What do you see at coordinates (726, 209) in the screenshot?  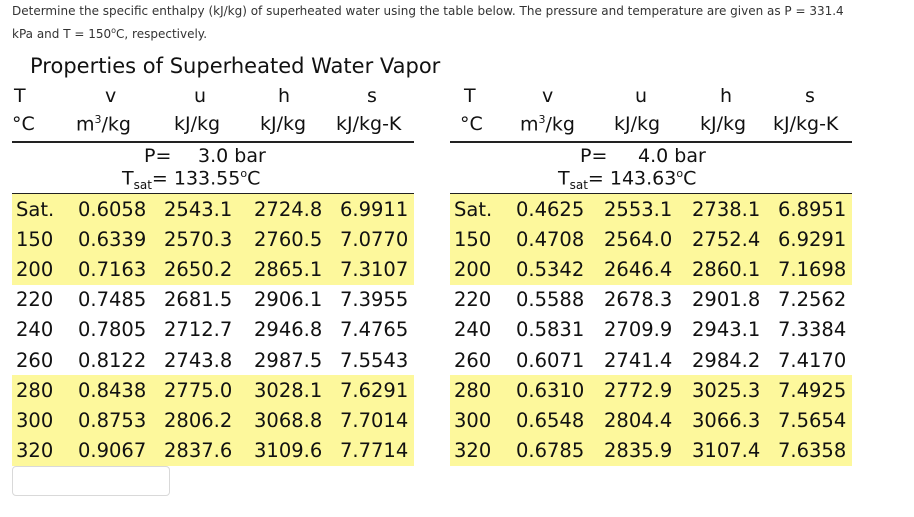 I see `cell-h: 2738.1` at bounding box center [726, 209].